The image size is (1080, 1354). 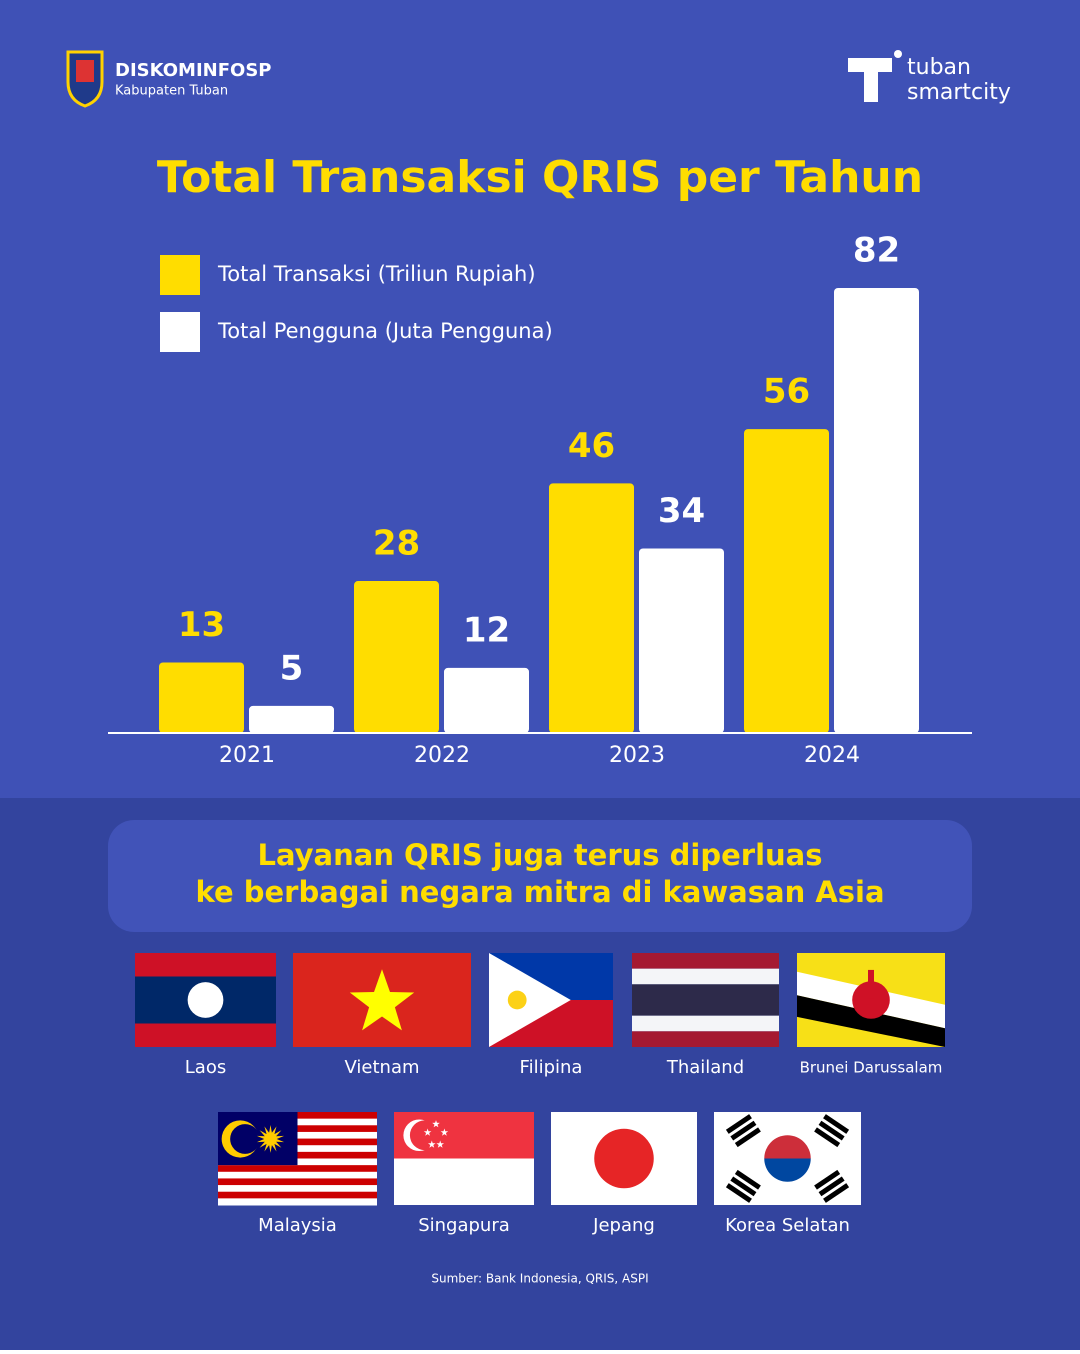 I want to click on flag-label: Laos, so click(x=205, y=1067).